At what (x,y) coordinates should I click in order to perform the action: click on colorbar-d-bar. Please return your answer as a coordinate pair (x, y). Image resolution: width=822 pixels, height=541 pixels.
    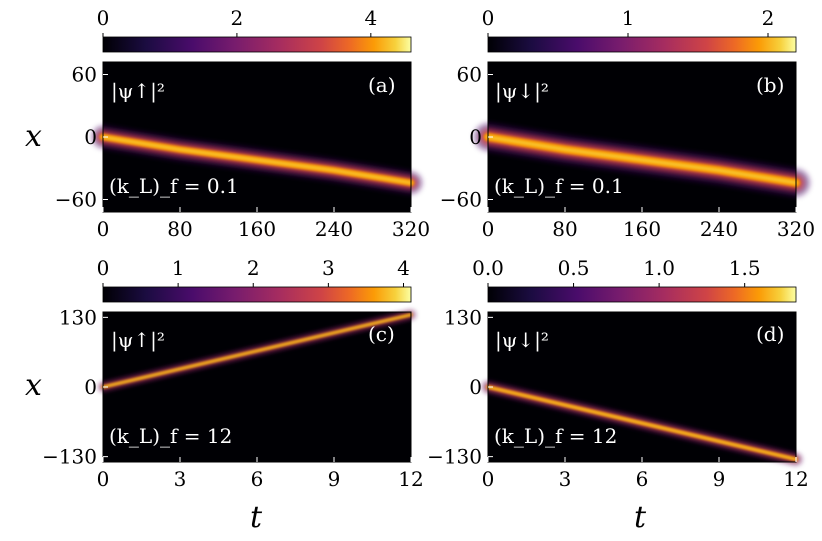
    Looking at the image, I should click on (642, 294).